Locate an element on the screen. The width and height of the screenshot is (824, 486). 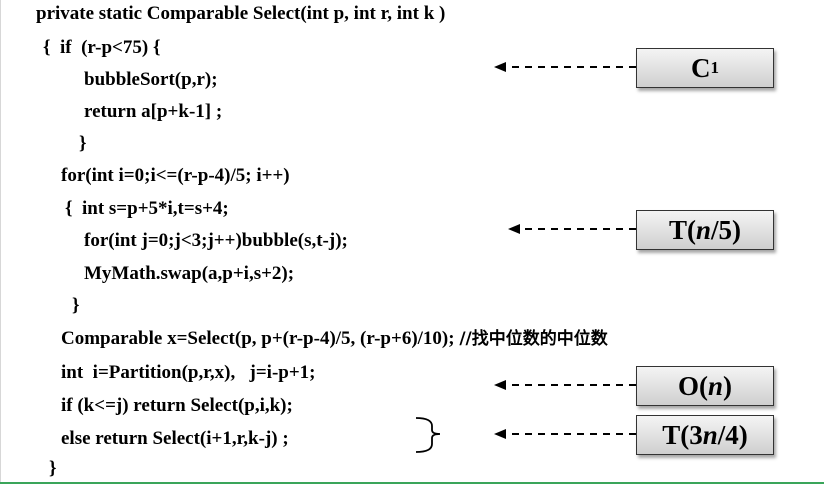
code-line-int-s: { int s=p+5*i,t=s+4; is located at coordinates (147, 208).